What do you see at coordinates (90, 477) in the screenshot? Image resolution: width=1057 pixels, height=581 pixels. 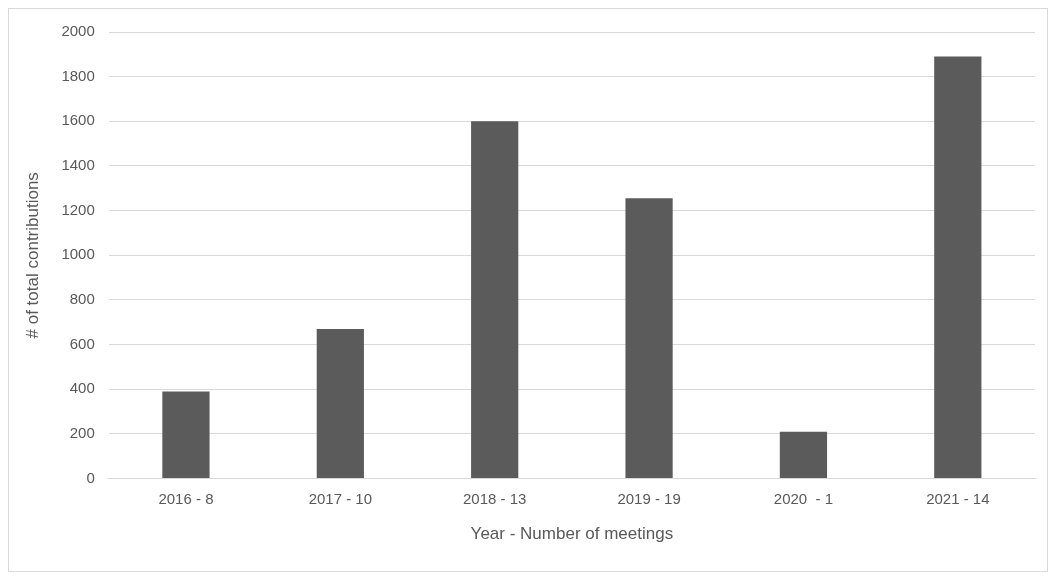 I see `y-tick-label: 0` at bounding box center [90, 477].